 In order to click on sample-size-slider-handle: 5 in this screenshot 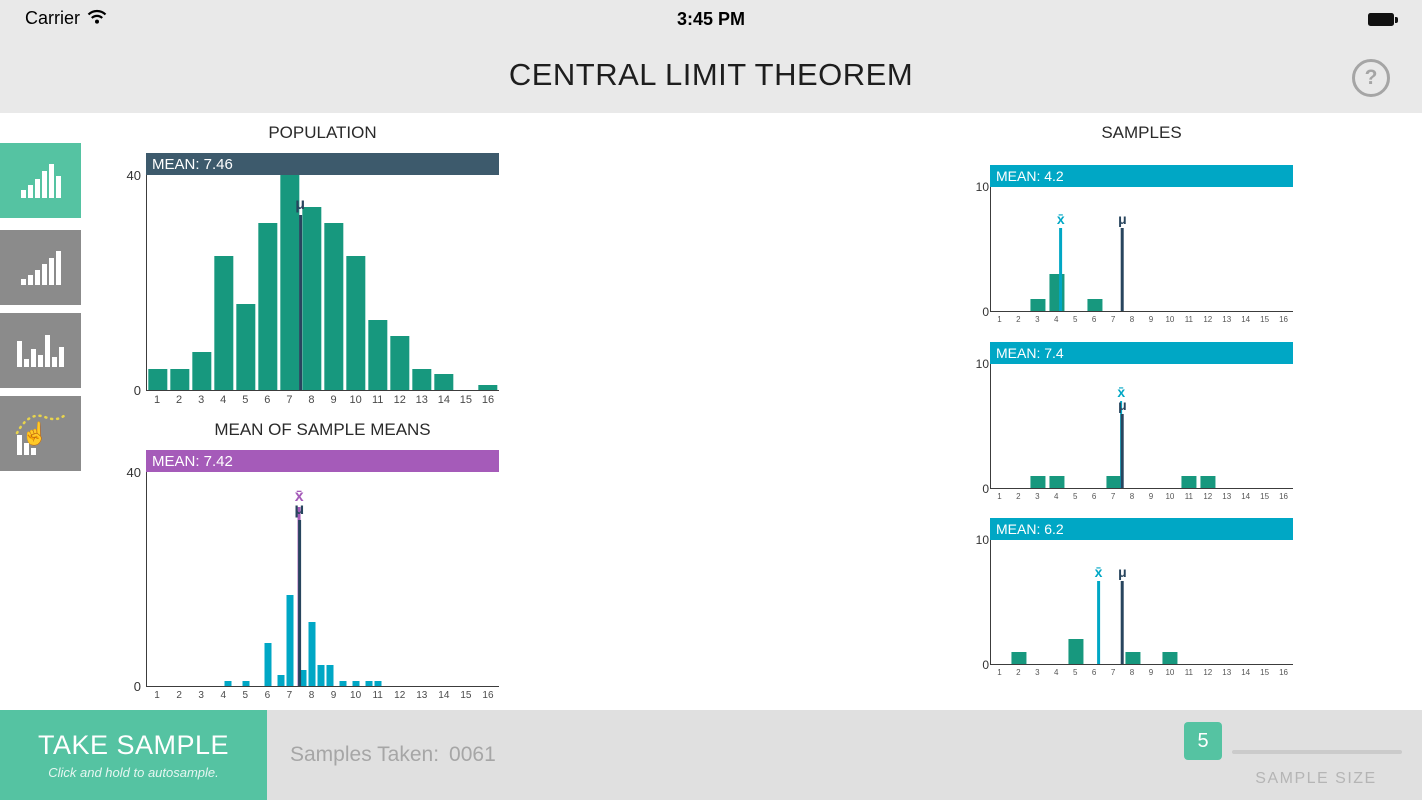, I will do `click(1203, 741)`.